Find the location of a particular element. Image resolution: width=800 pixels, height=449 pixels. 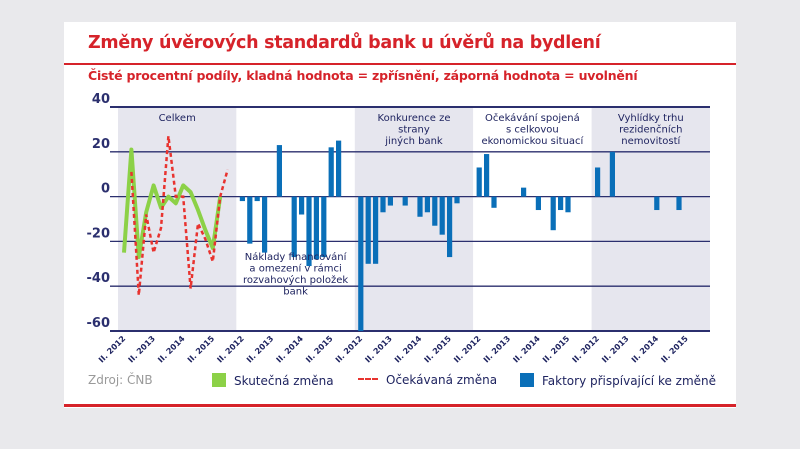

panel-label: Konkurence ze strany jiných bank is located at coordinates (414, 130).